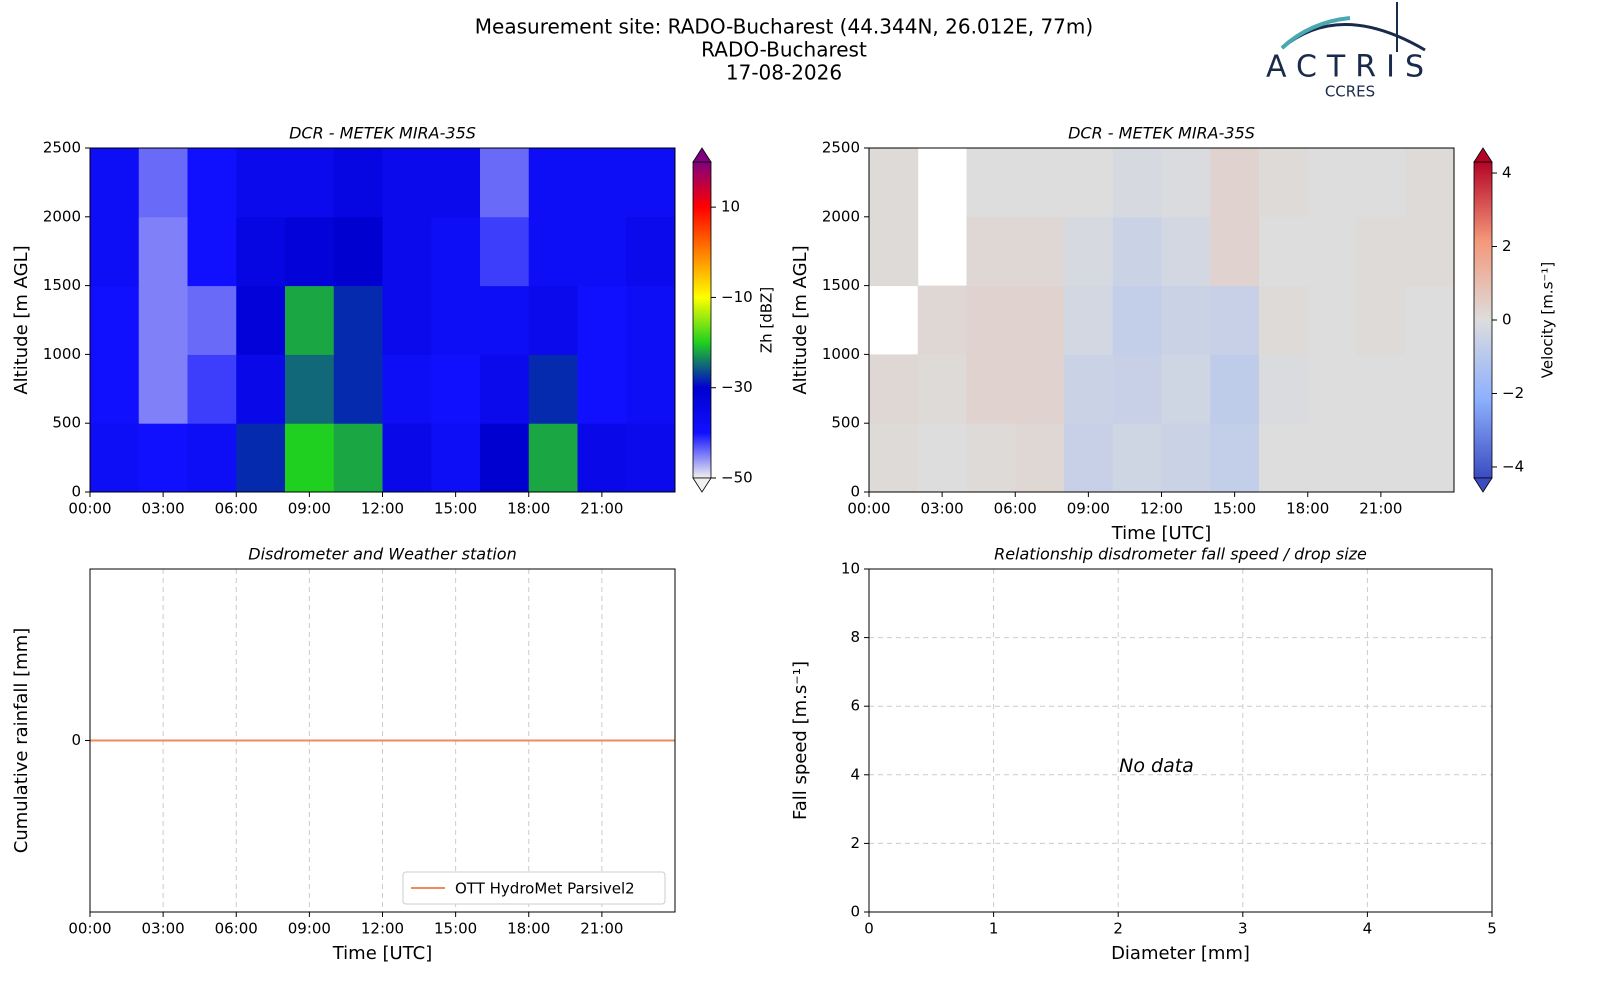 The height and width of the screenshot is (1000, 1600). Describe the element at coordinates (1350, 92) in the screenshot. I see `logo-subtext: CCRES` at that location.